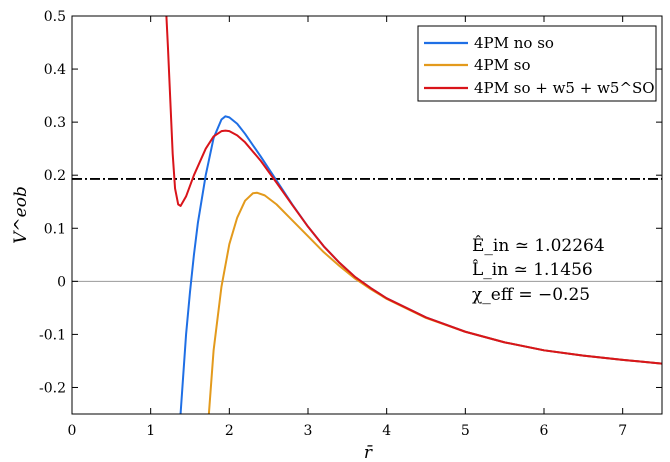 The height and width of the screenshot is (462, 670). What do you see at coordinates (544, 431) in the screenshot?
I see `x-tick-label: 6` at bounding box center [544, 431].